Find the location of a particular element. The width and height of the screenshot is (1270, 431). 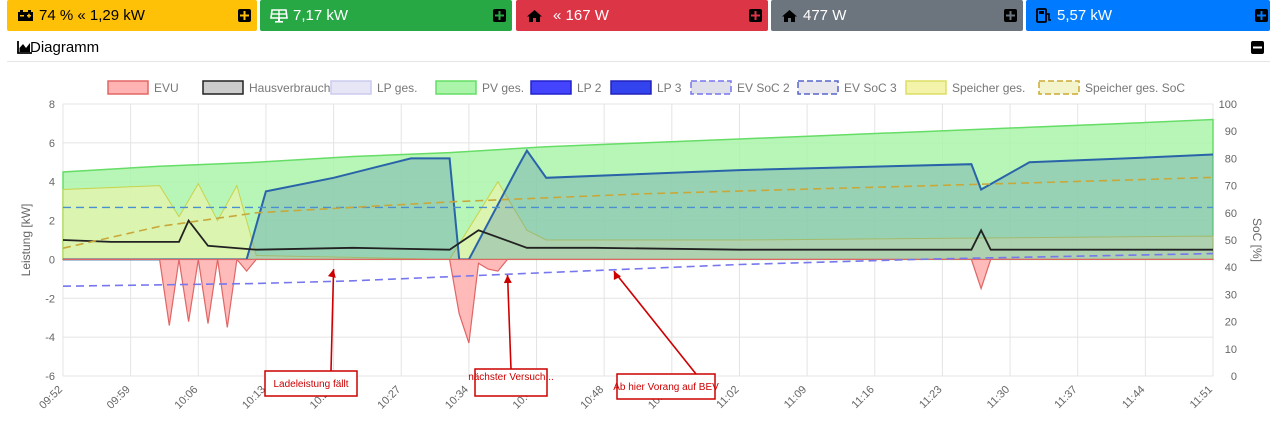

series-ev-soc2-line is located at coordinates (638, 269).